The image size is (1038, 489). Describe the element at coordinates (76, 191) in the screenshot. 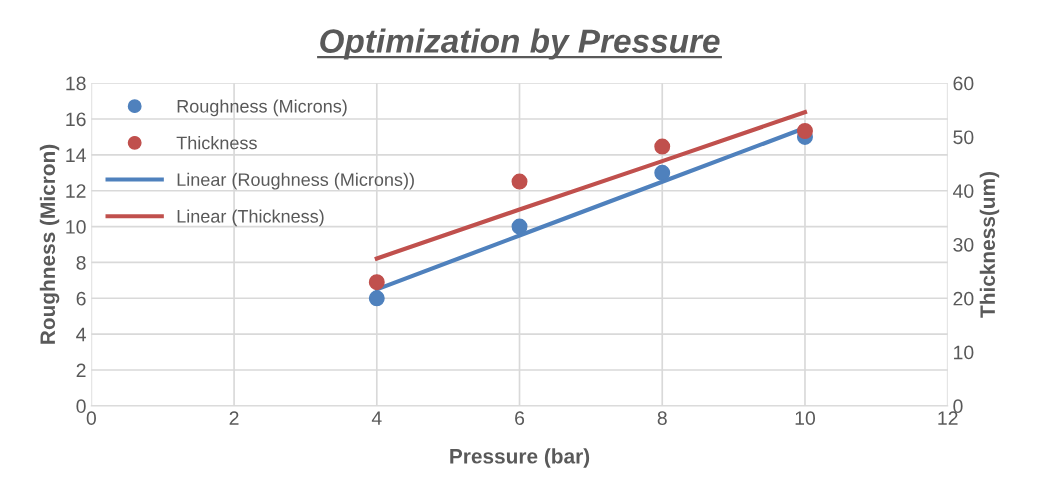

I see `y-tick-label: 12` at that location.